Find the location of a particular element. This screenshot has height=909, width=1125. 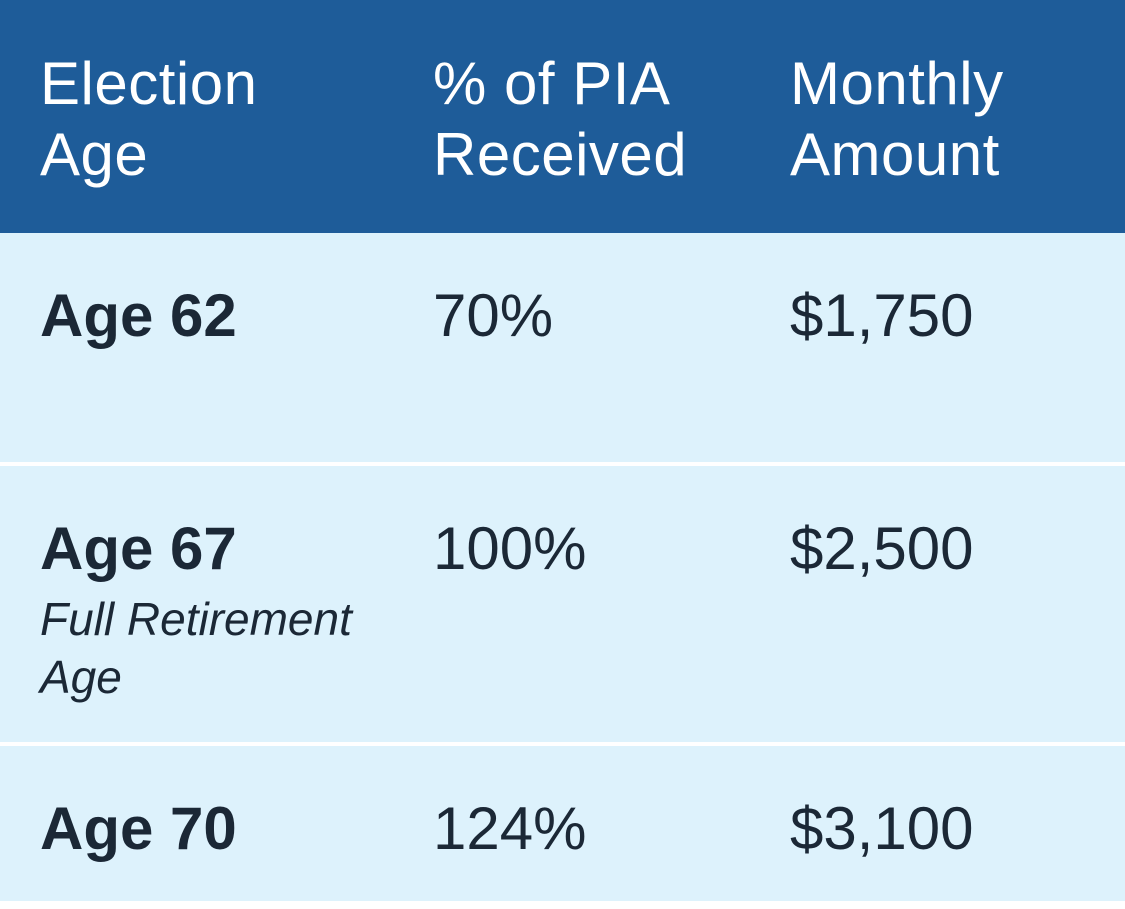

pia-cell: 124% is located at coordinates (571, 823).